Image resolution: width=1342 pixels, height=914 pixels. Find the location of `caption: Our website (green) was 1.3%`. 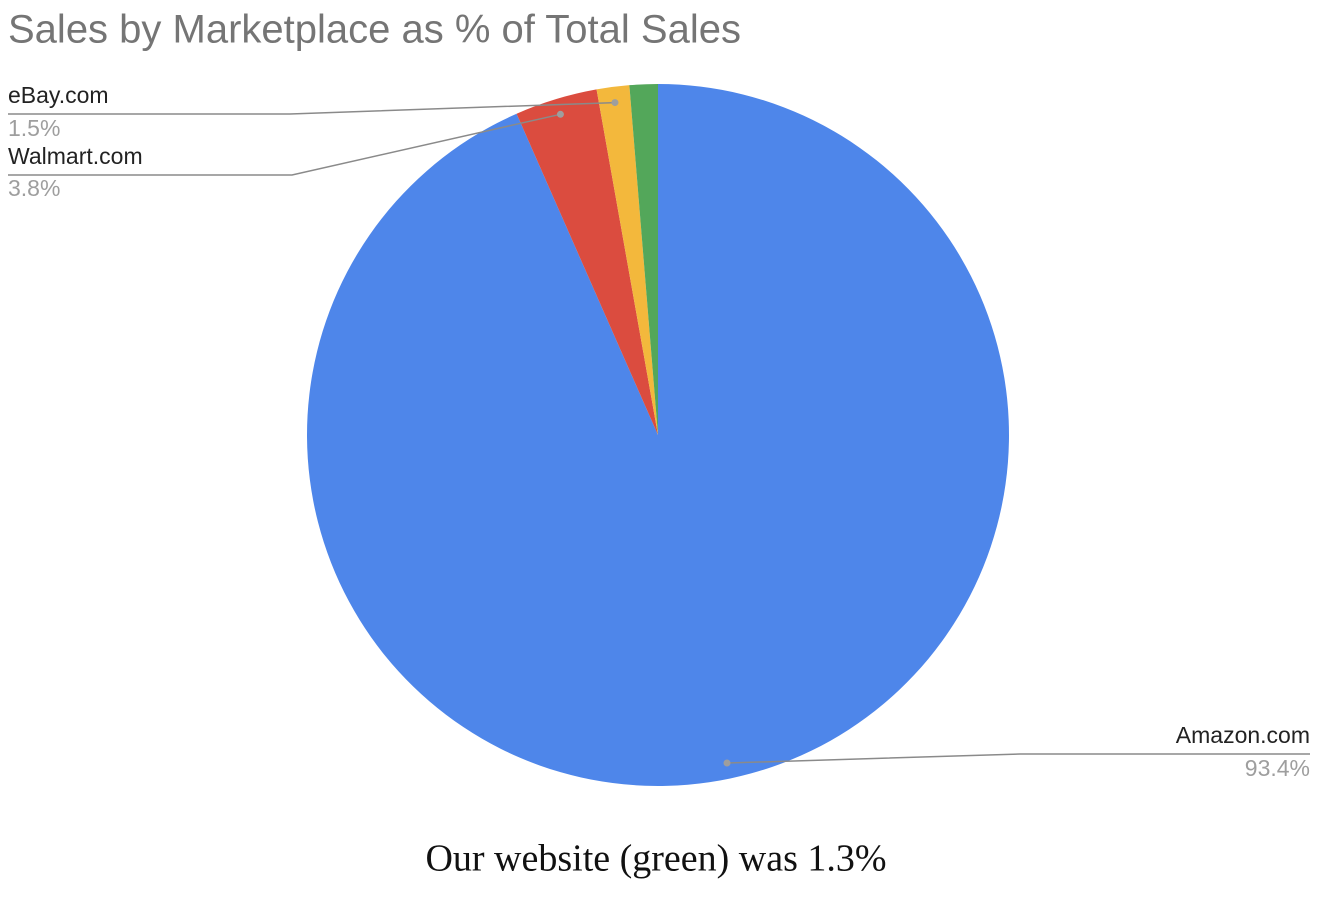

caption: Our website (green) was 1.3% is located at coordinates (655, 859).